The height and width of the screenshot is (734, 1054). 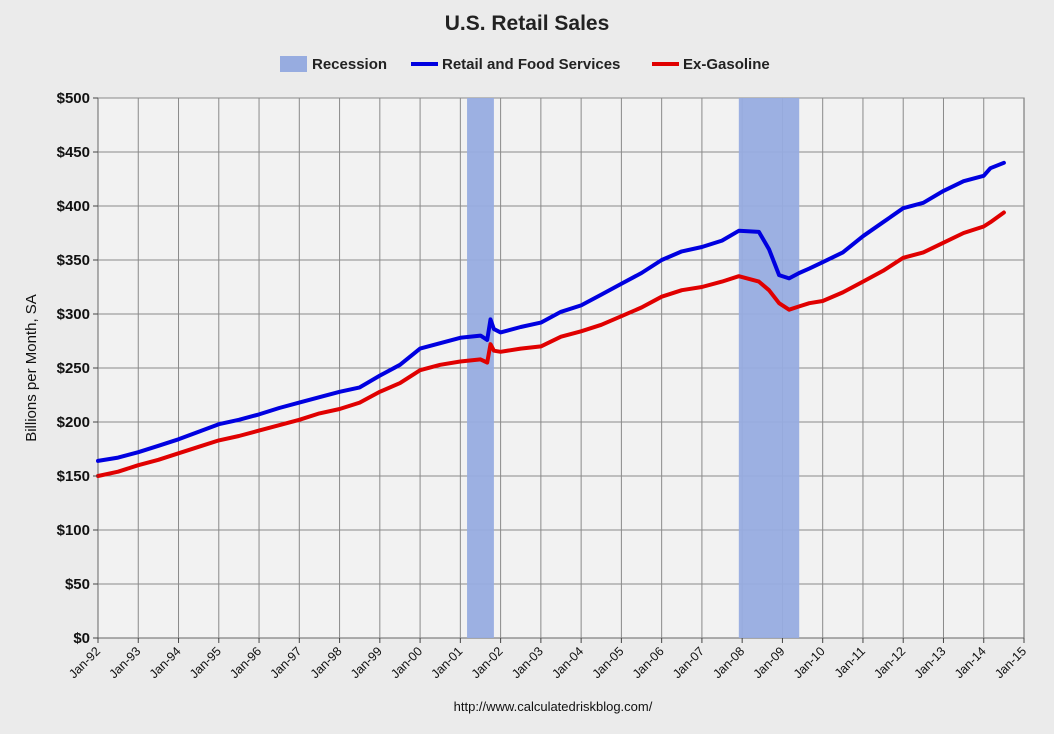 What do you see at coordinates (349, 64) in the screenshot?
I see `legend-recession-label: Recession` at bounding box center [349, 64].